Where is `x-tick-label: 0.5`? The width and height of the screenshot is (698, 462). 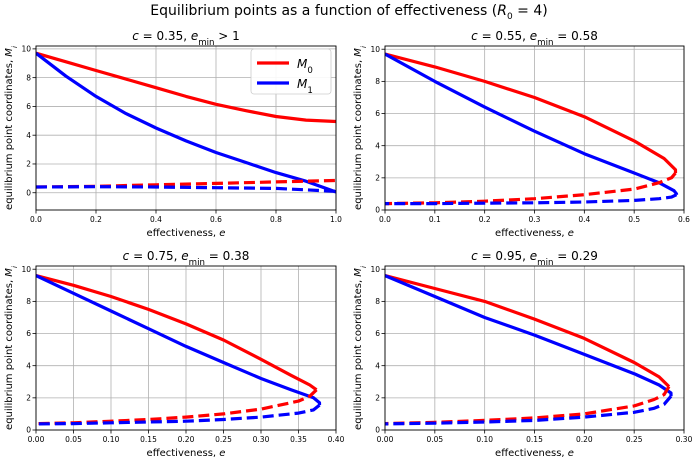 x-tick-label: 0.5 is located at coordinates (634, 219).